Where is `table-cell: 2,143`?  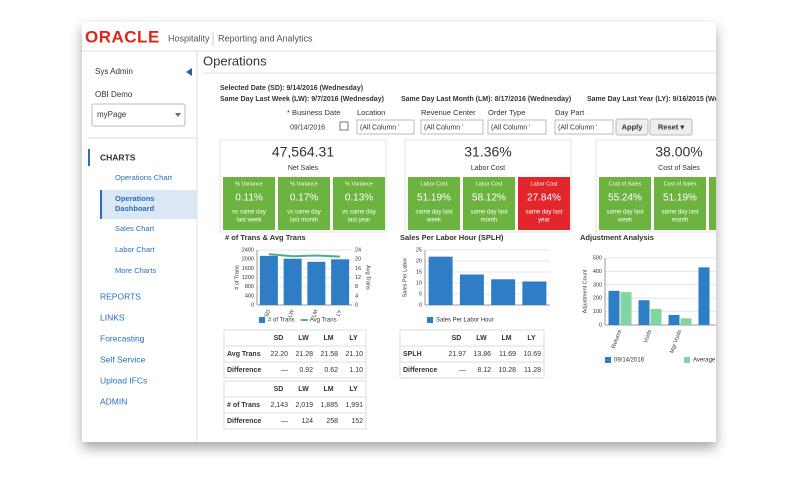 table-cell: 2,143 is located at coordinates (279, 405).